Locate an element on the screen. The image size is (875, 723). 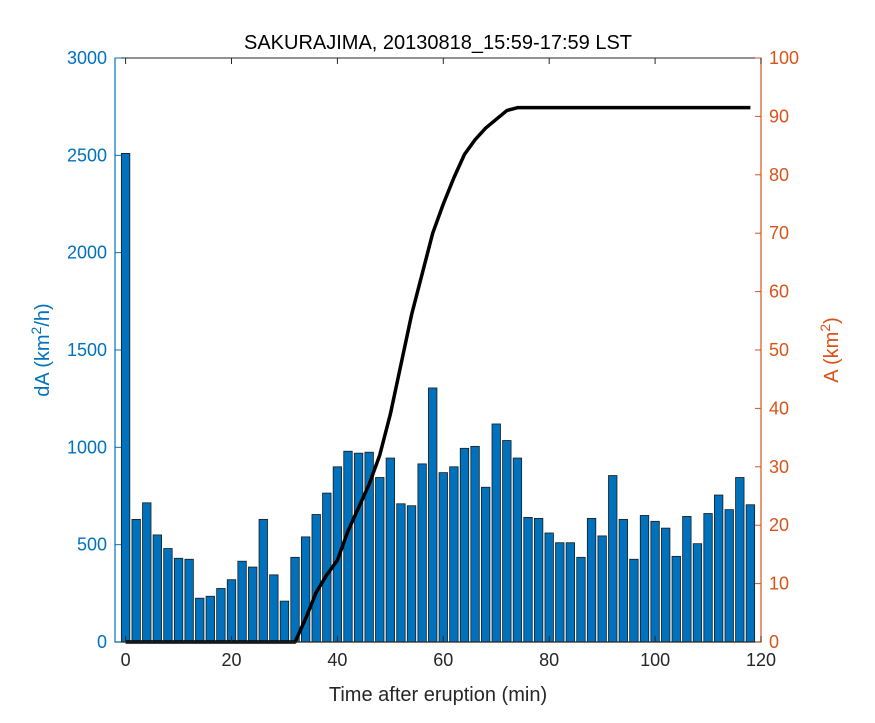
bottom-tick-label: 20 is located at coordinates (231, 660).